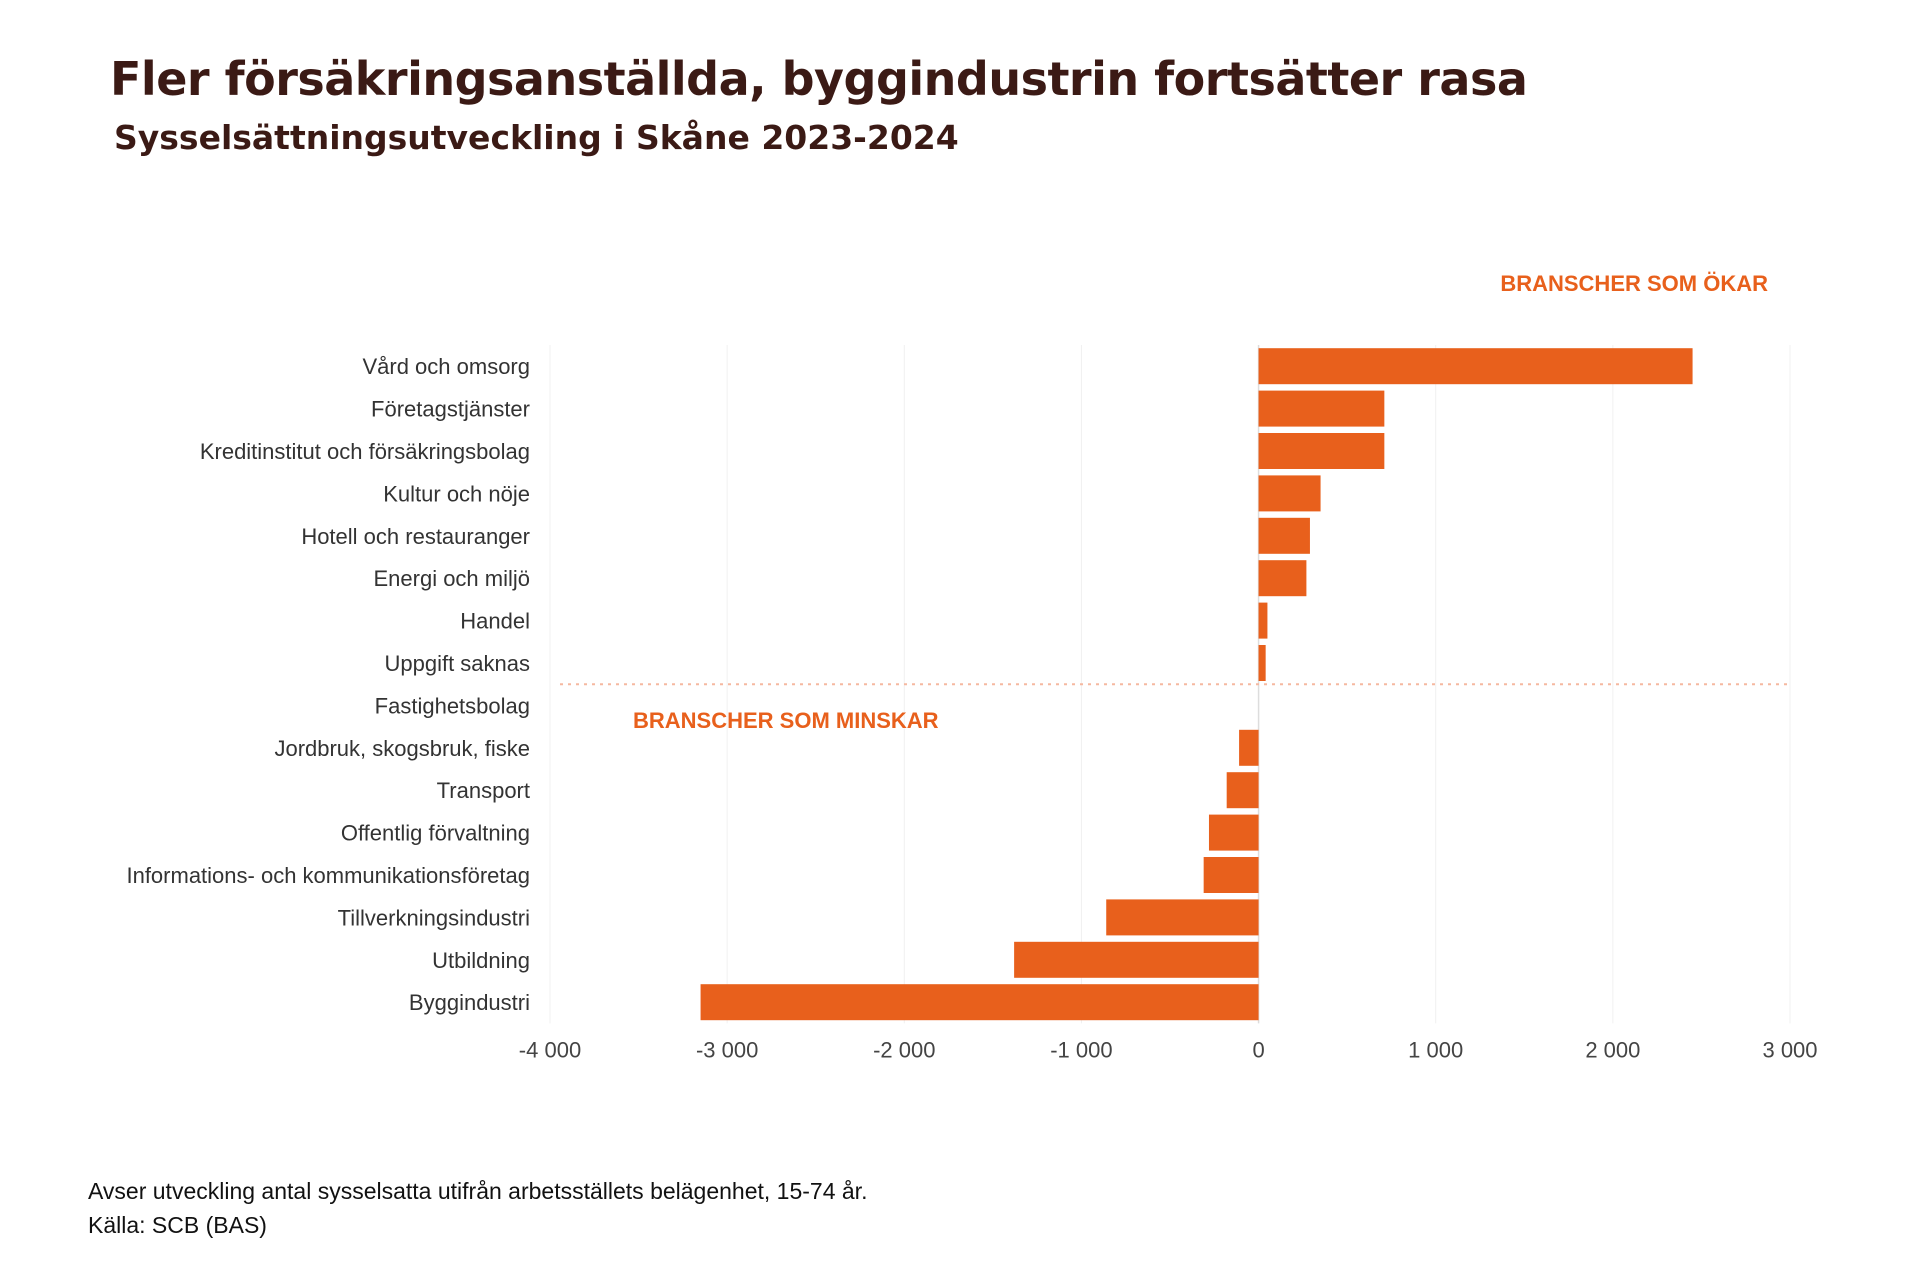 The width and height of the screenshot is (1920, 1282). Describe the element at coordinates (435, 833) in the screenshot. I see `category-label: Offentlig förvaltning` at that location.